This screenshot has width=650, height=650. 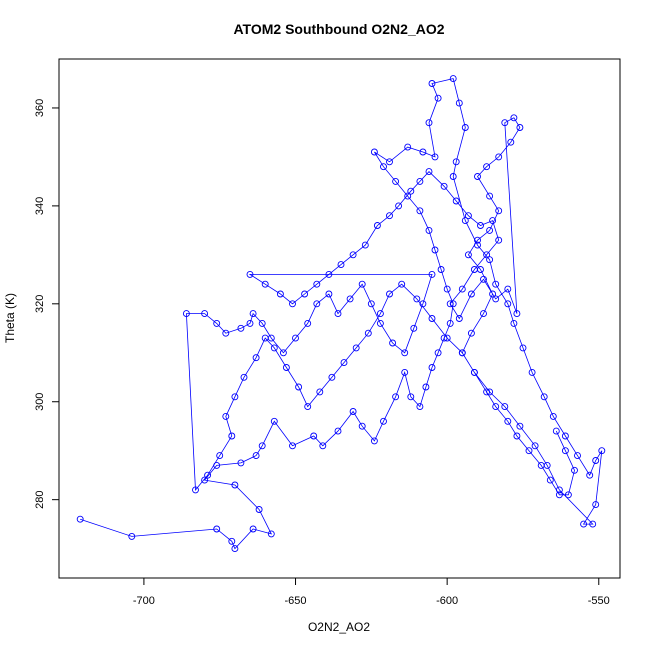 I want to click on x-tick-label: -700, so click(x=144, y=601).